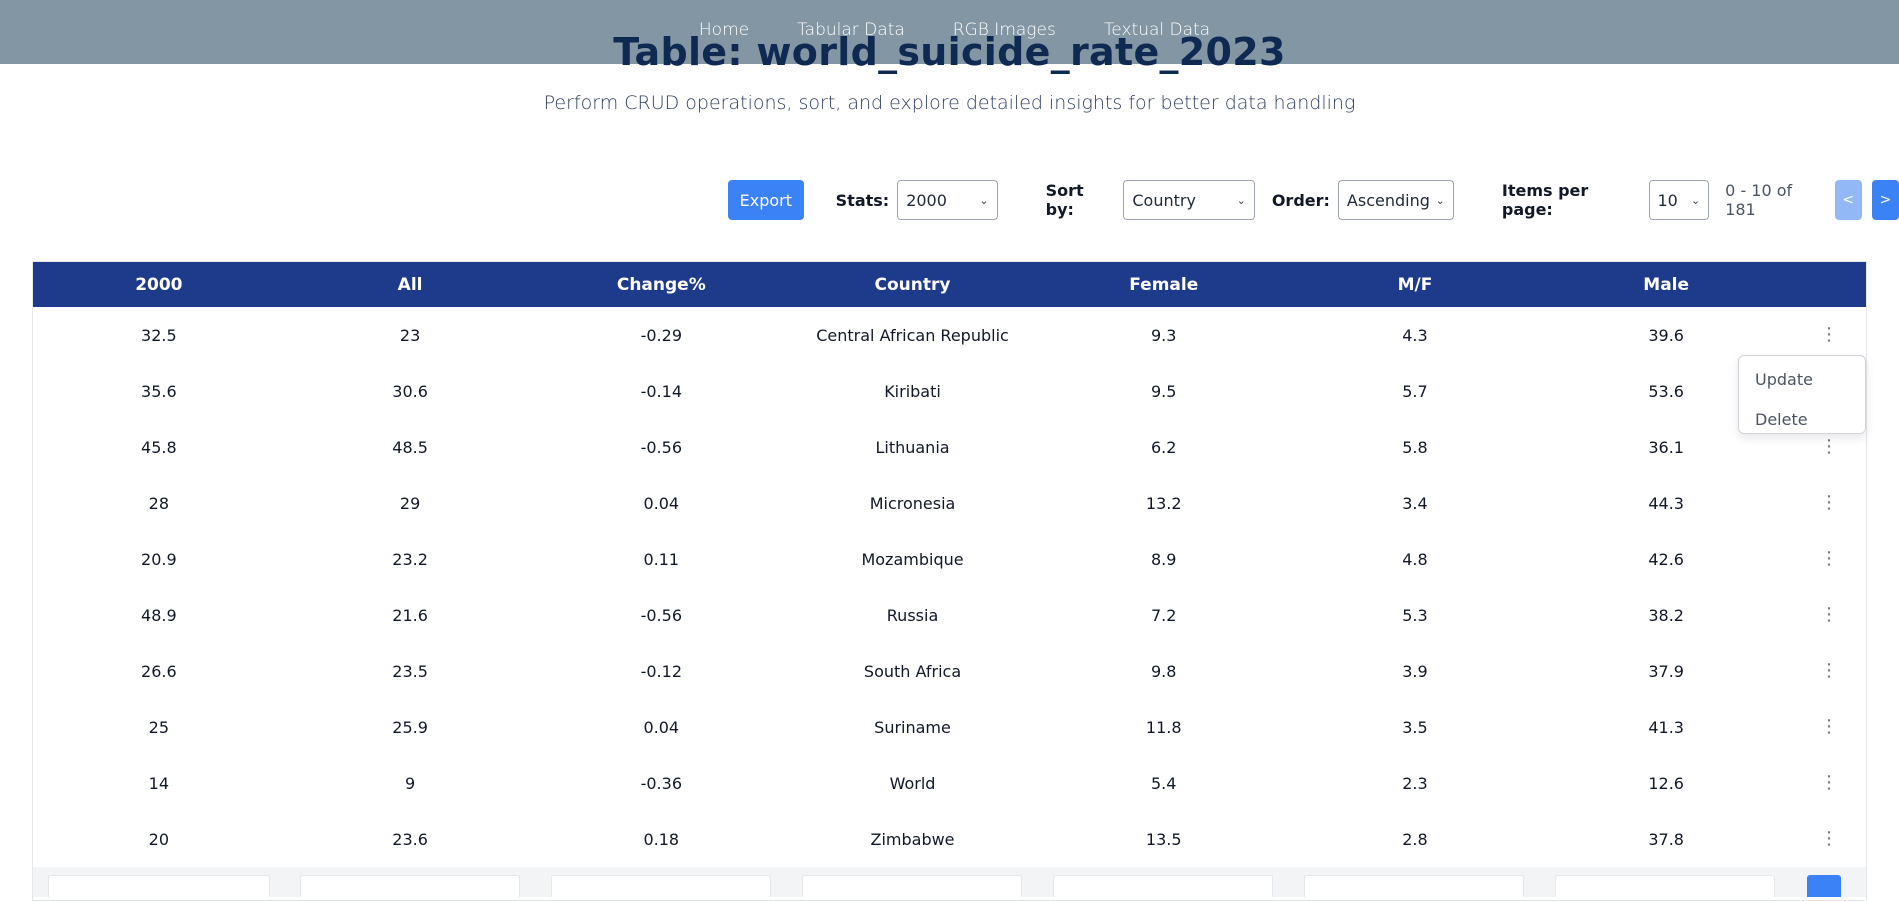 This screenshot has width=1899, height=901. What do you see at coordinates (912, 559) in the screenshot?
I see `table-cell: Mozambique` at bounding box center [912, 559].